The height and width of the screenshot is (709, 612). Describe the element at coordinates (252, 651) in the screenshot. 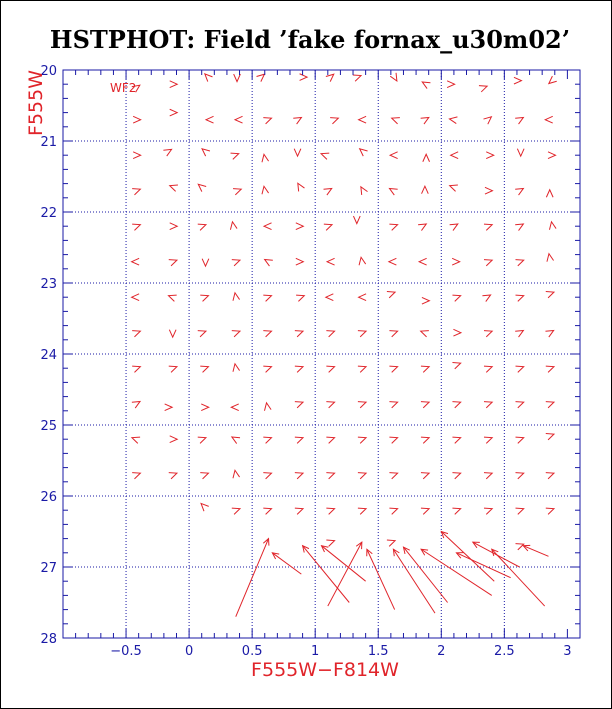

I see `x-tick-label: 0.5` at that location.